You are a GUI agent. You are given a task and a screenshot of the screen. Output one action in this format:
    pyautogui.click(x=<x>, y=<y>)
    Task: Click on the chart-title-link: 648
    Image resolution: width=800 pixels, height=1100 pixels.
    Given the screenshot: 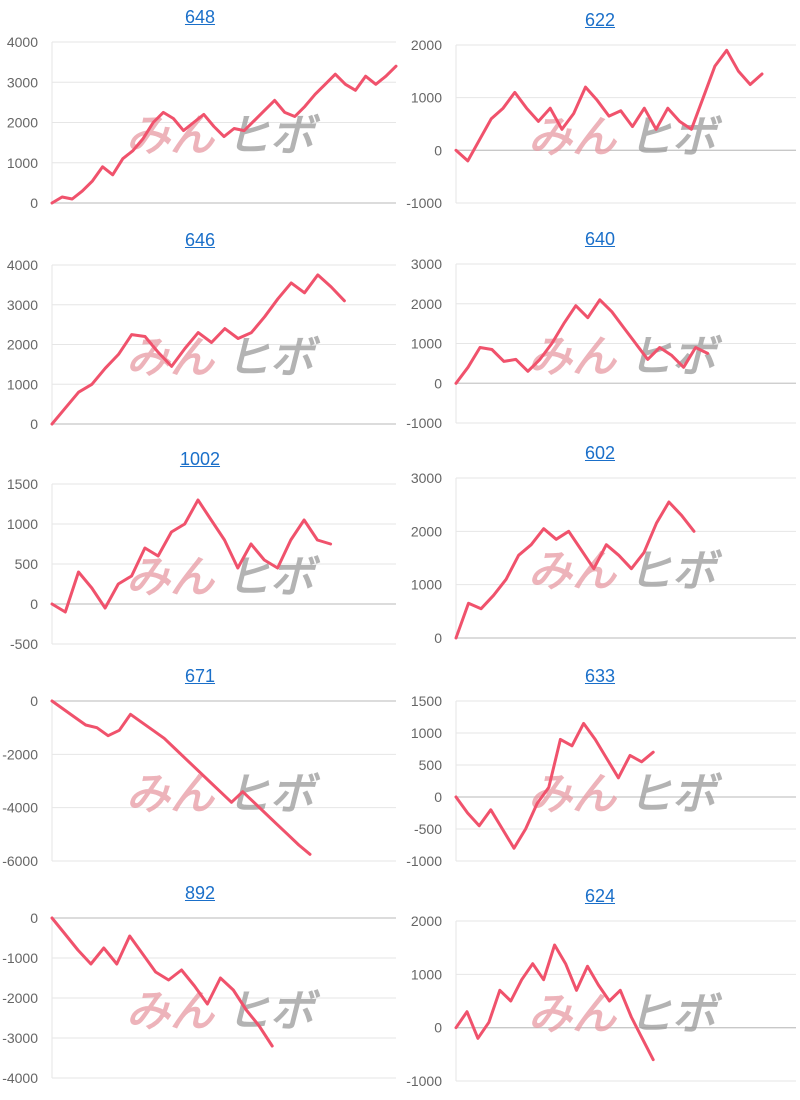 What is the action you would take?
    pyautogui.click(x=200, y=17)
    